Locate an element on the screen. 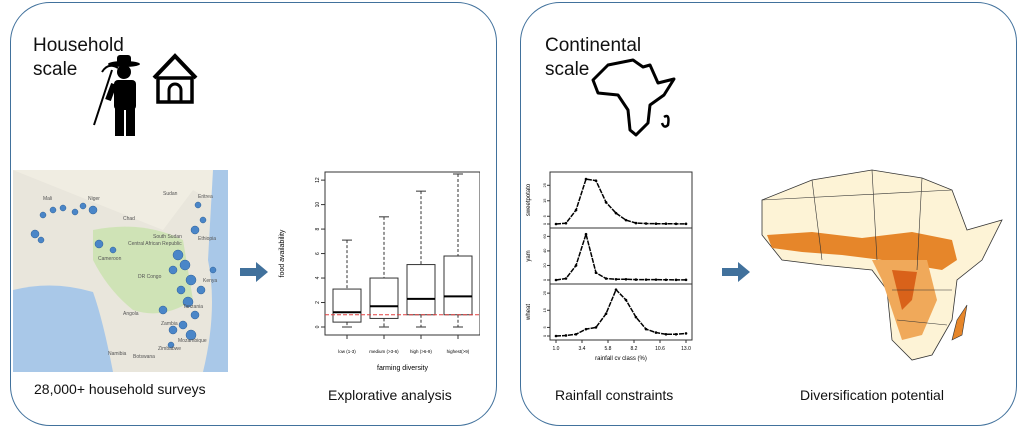 This screenshot has width=1024, height=429. x-tick-label: 1.0 is located at coordinates (556, 349).